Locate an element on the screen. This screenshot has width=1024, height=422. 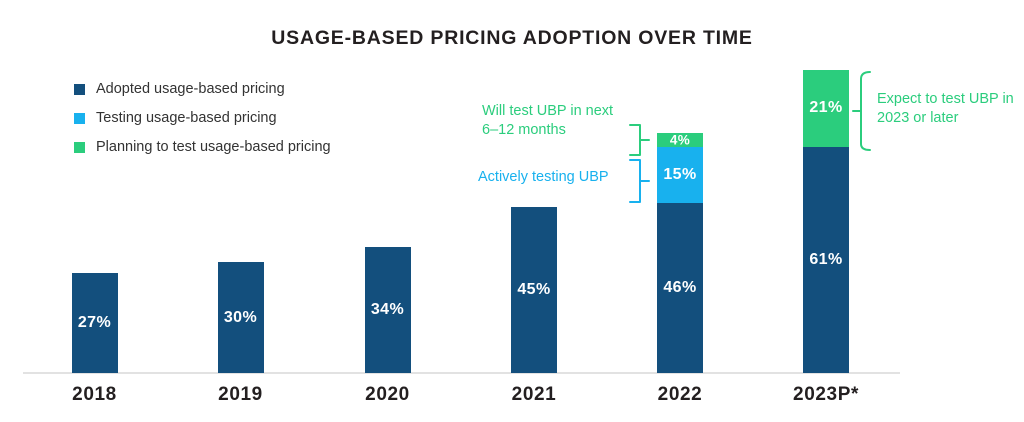
bar-value-label-2018-adopted: 27% is located at coordinates (94, 323).